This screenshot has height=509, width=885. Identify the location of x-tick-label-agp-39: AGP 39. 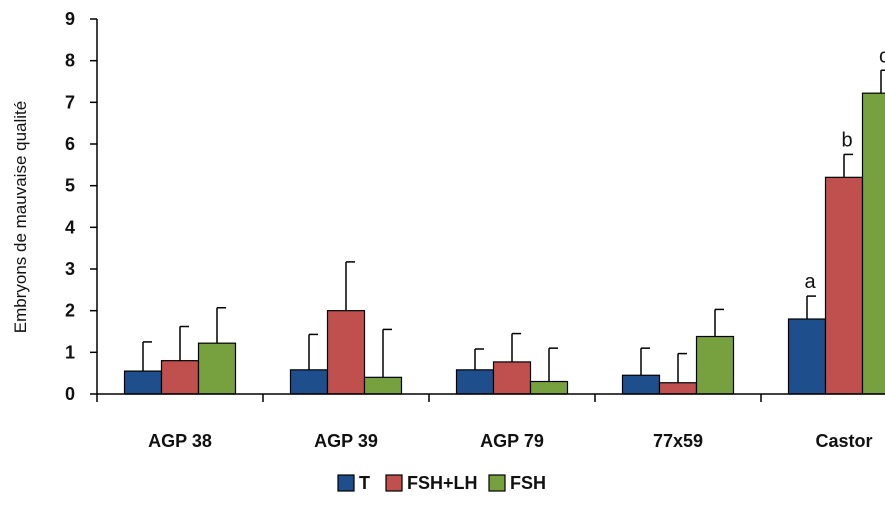
(346, 441).